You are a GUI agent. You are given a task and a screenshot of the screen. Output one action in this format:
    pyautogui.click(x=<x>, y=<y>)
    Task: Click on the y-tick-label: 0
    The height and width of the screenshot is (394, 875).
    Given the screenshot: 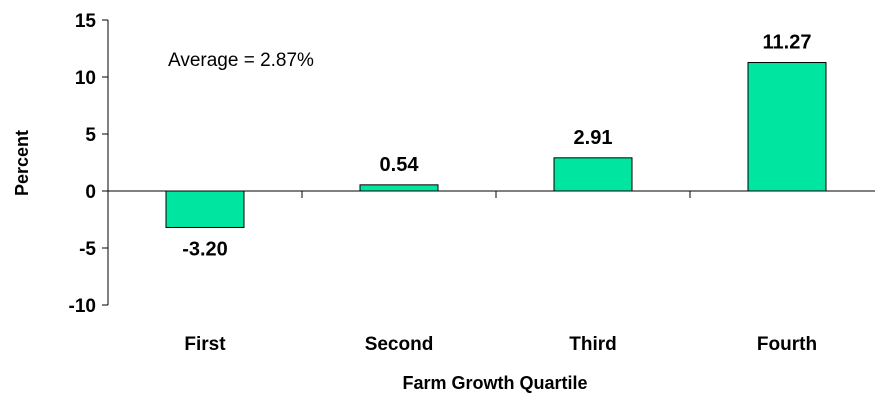 What is the action you would take?
    pyautogui.click(x=90, y=192)
    